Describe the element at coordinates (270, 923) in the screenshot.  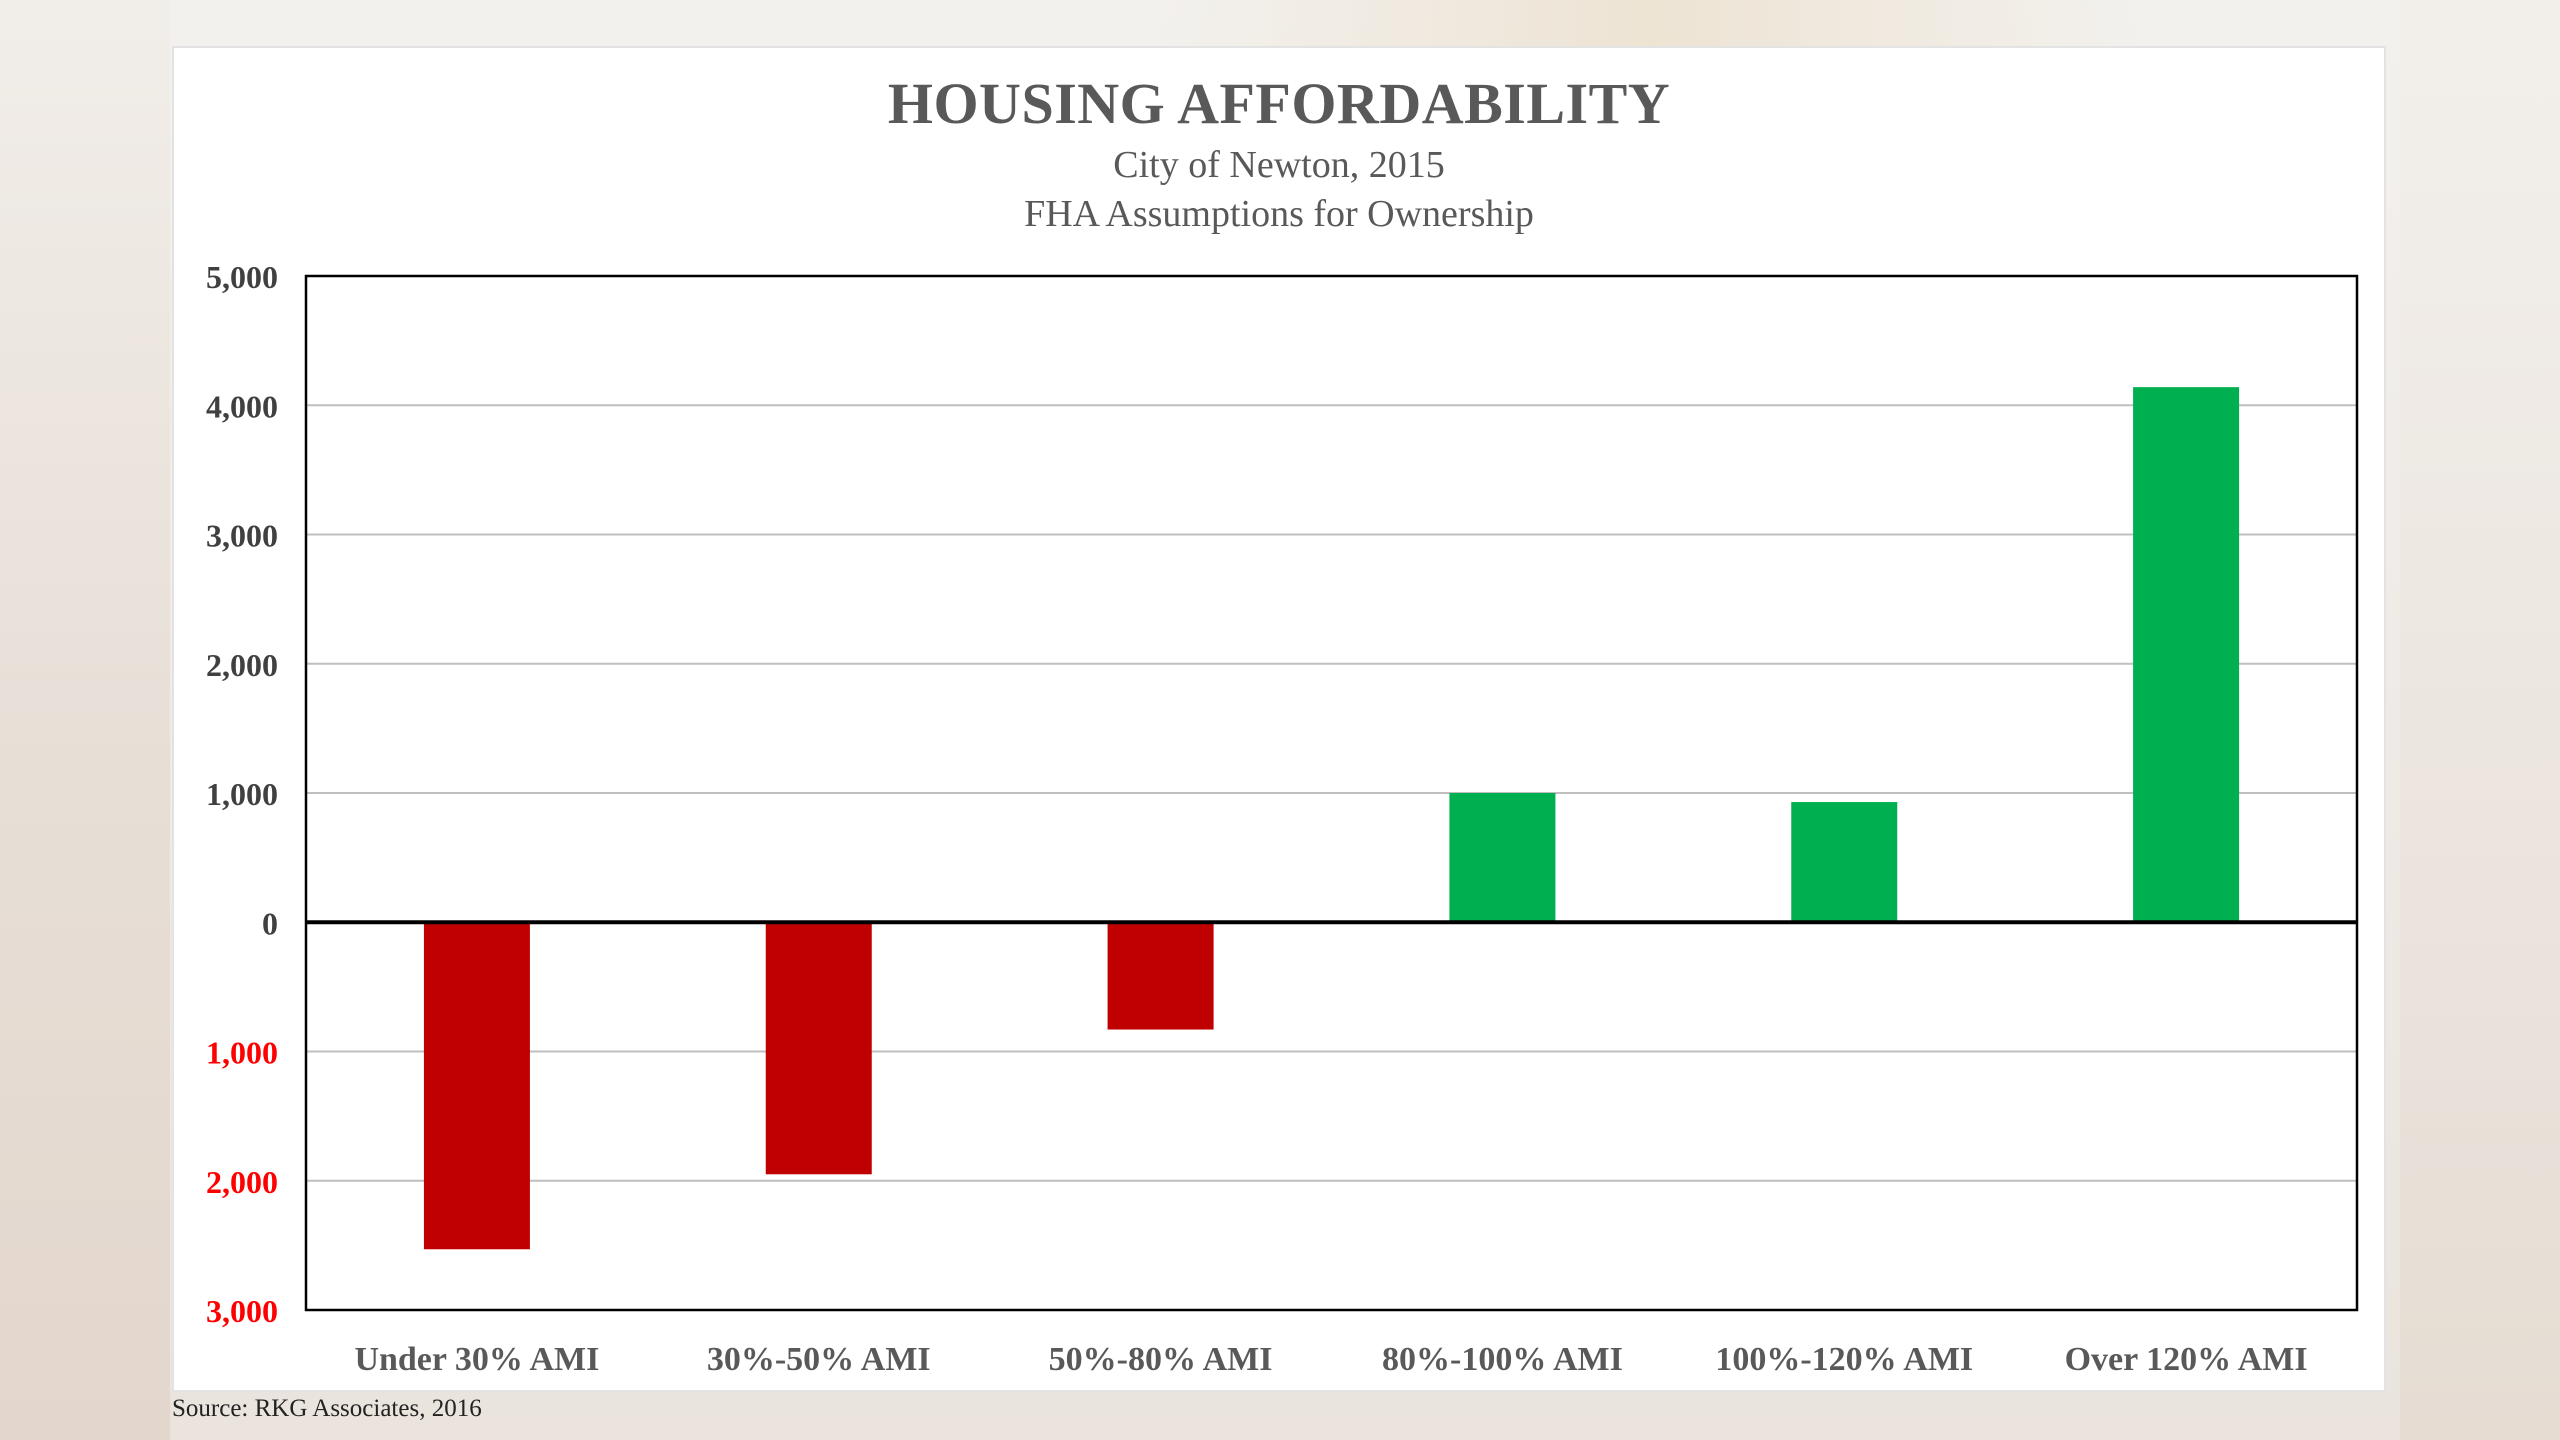
I see `y-tick-label: 0` at that location.